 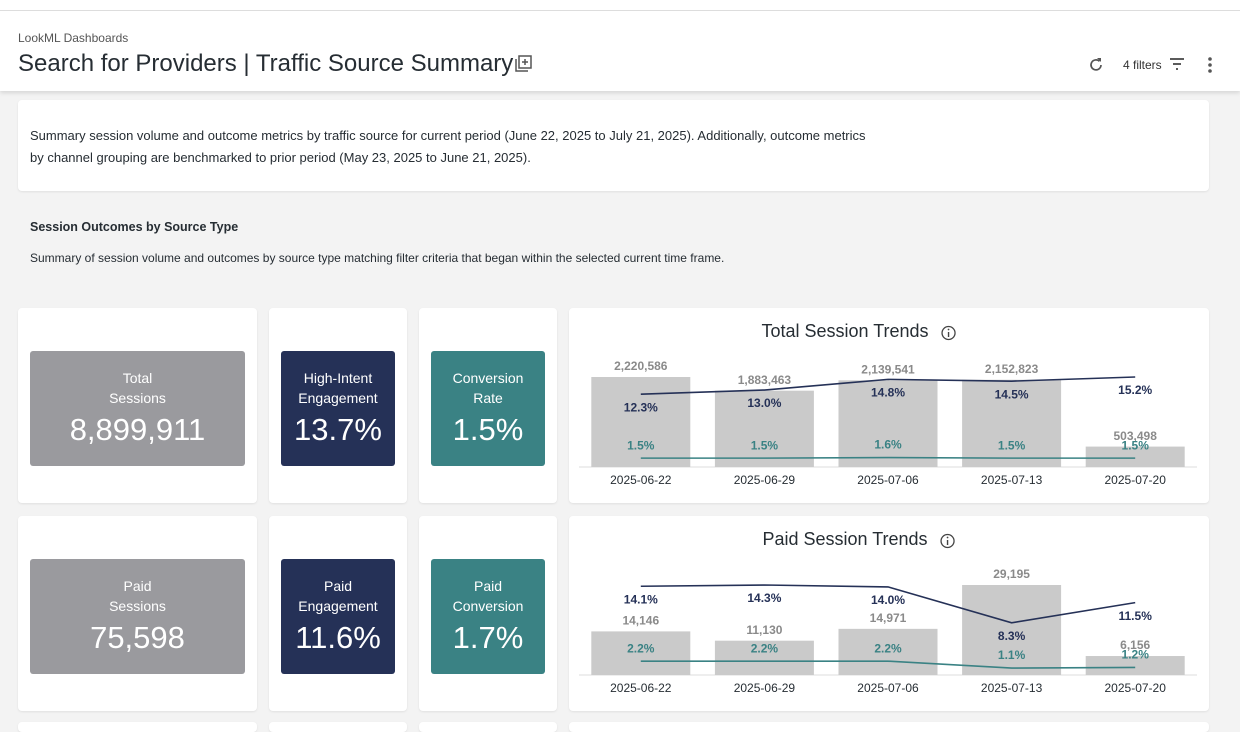 I want to click on kpi-label: Paid Sessions, so click(x=137, y=595).